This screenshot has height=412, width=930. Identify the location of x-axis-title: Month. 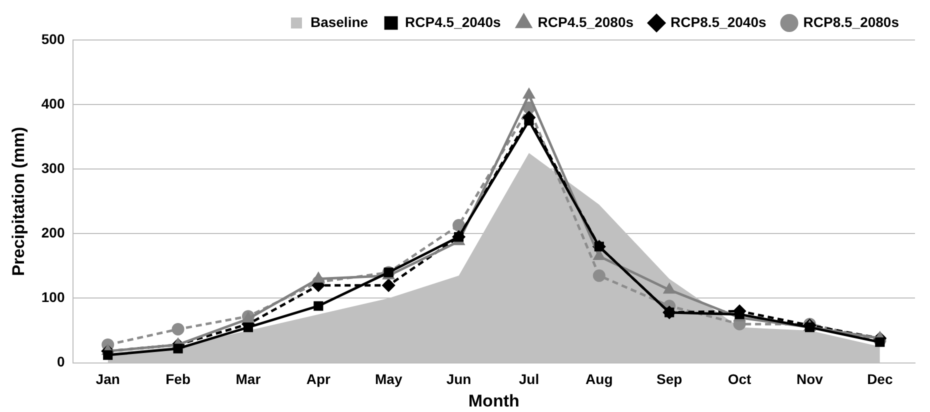
(494, 400).